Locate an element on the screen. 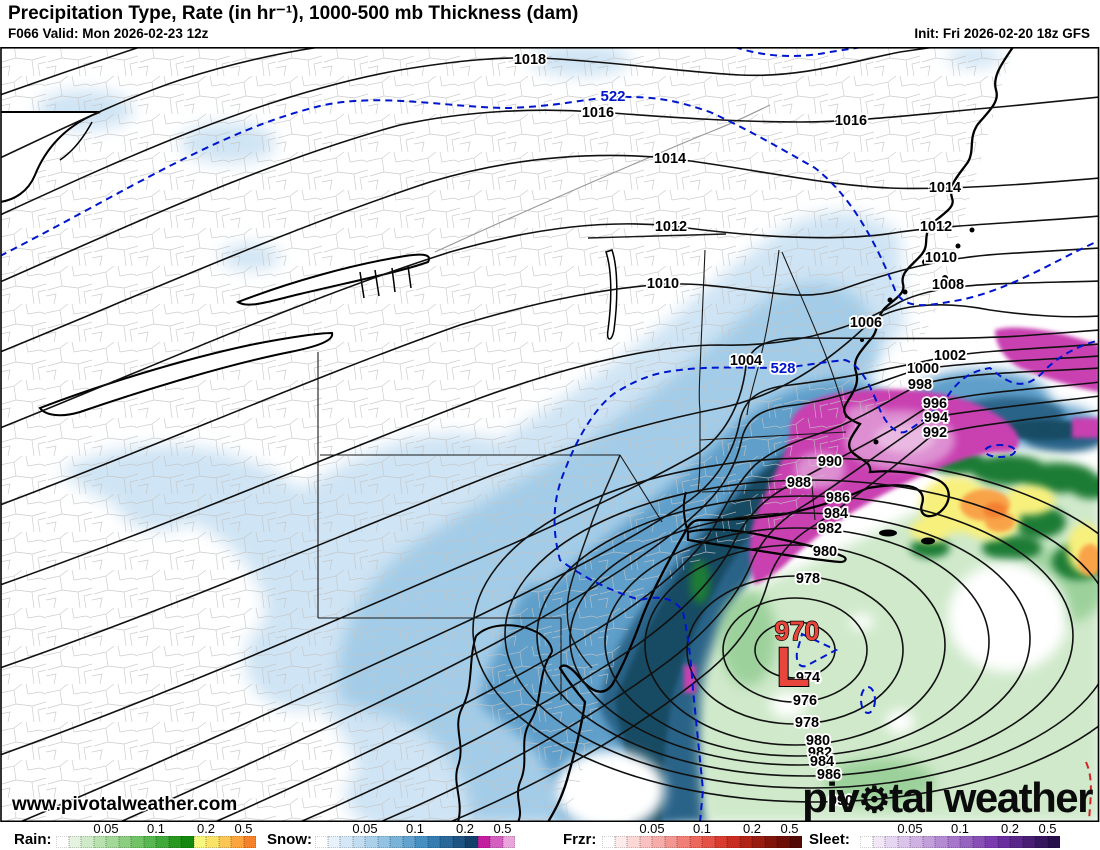 The height and width of the screenshot is (850, 1100). isobar-label: 1018 is located at coordinates (530, 60).